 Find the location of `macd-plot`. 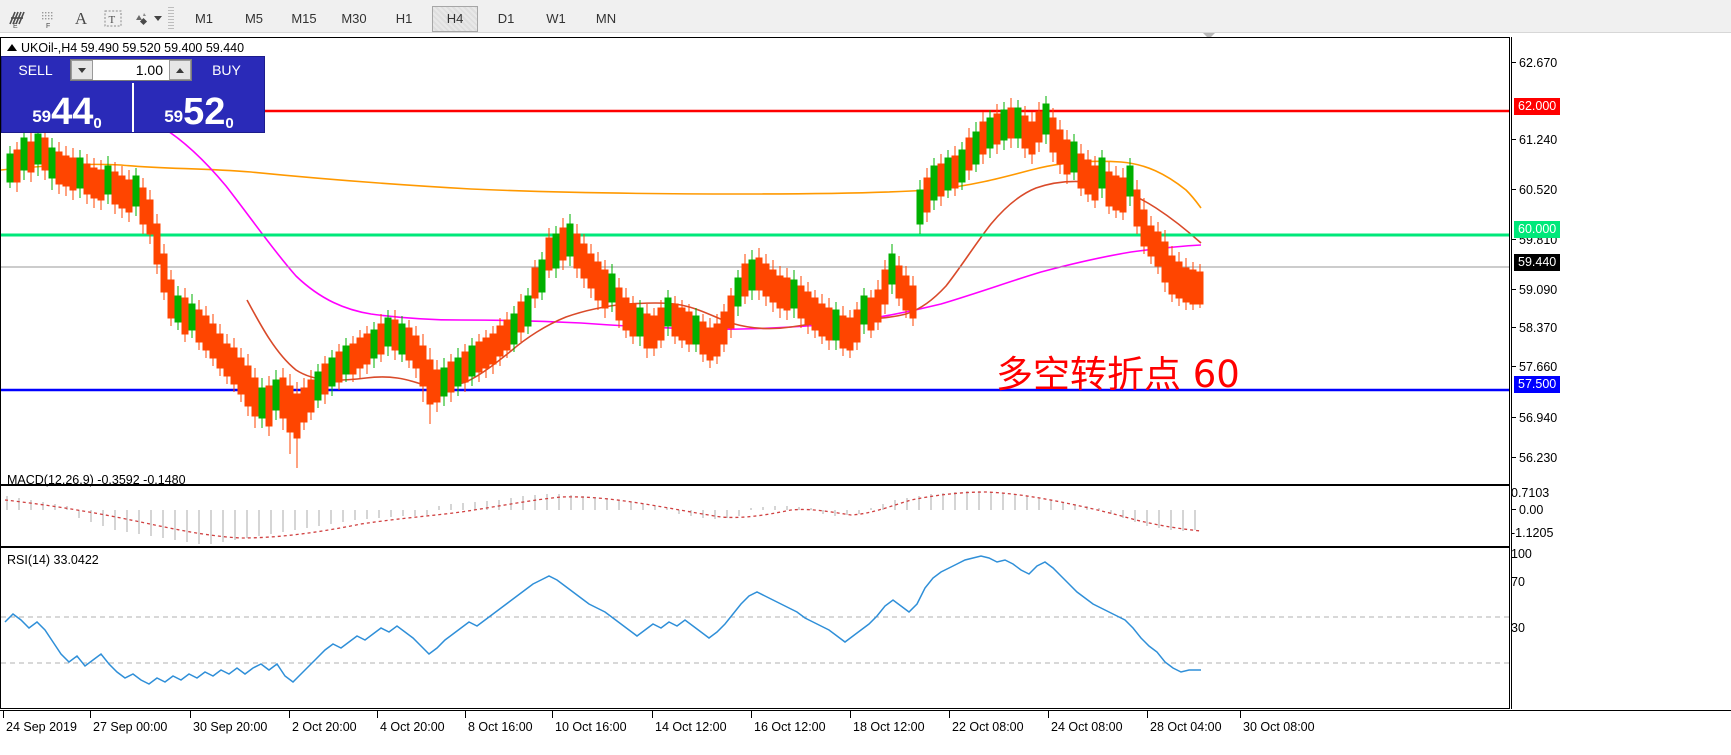

macd-plot is located at coordinates (603, 517).